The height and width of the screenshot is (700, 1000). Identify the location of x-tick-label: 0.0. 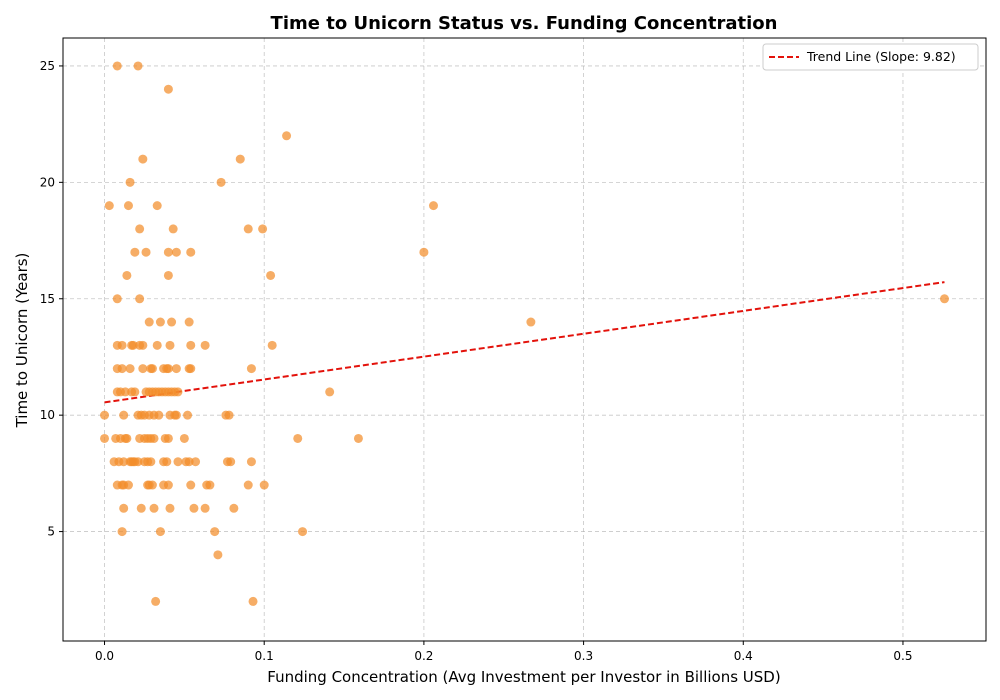
(104, 656).